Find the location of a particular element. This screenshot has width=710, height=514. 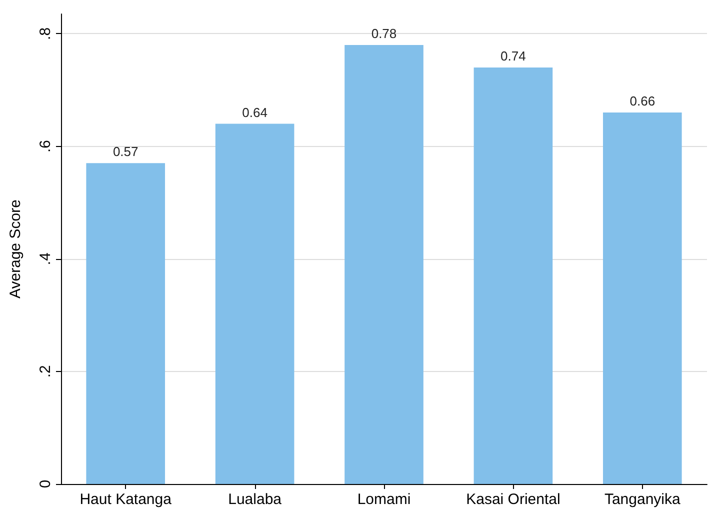

x-tick-label: Haut Katanga is located at coordinates (126, 499).